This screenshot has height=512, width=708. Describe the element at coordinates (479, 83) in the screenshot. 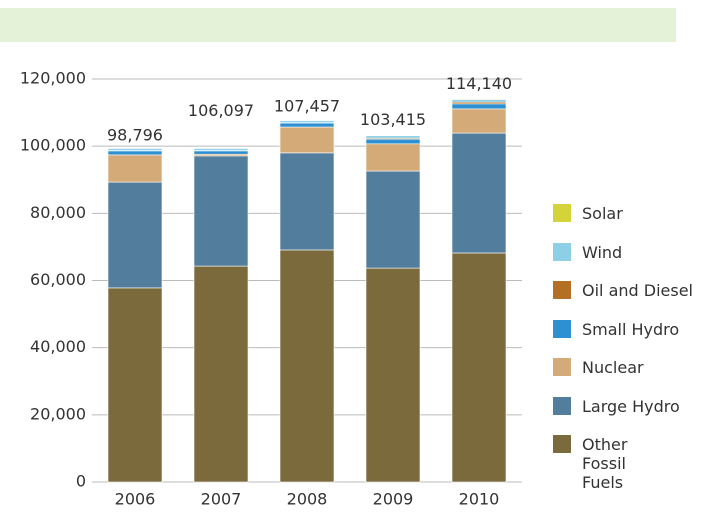

I see `total-label: 114,140` at that location.